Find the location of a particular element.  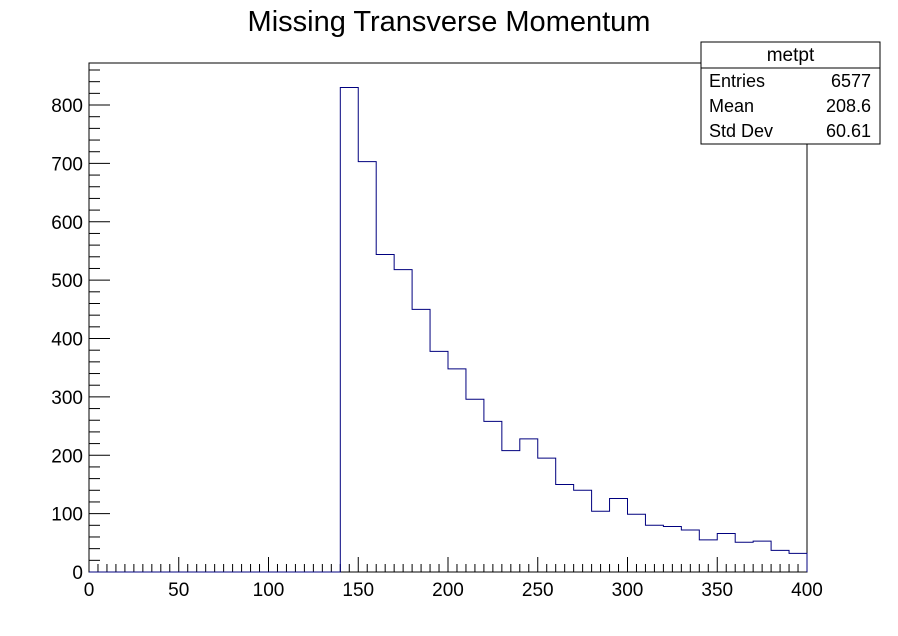

stats-stddev-value: 60.61 is located at coordinates (848, 131).